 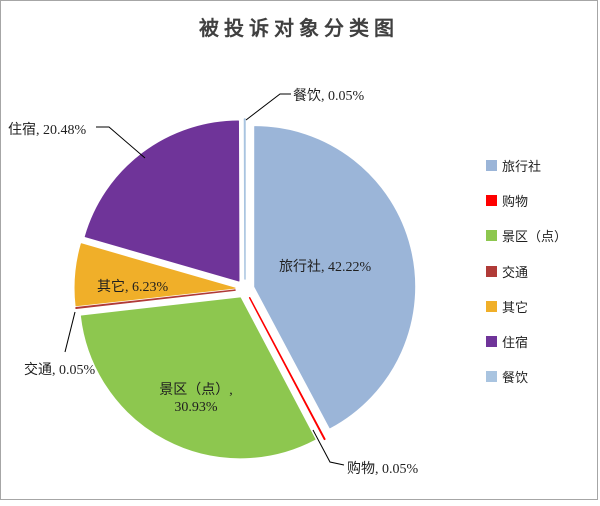 I want to click on legend-label-scenic-spot: 景区（点）, so click(x=535, y=237).